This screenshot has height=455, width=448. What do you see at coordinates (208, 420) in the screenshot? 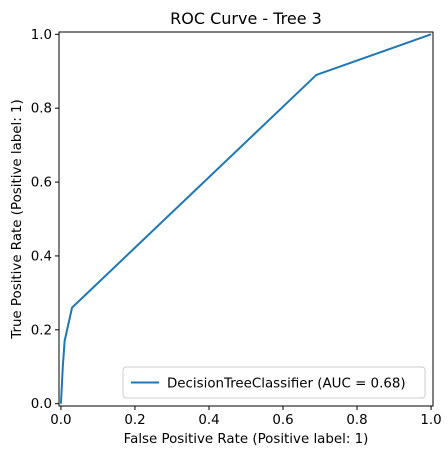
I see `x-tick-label: 0.4` at bounding box center [208, 420].